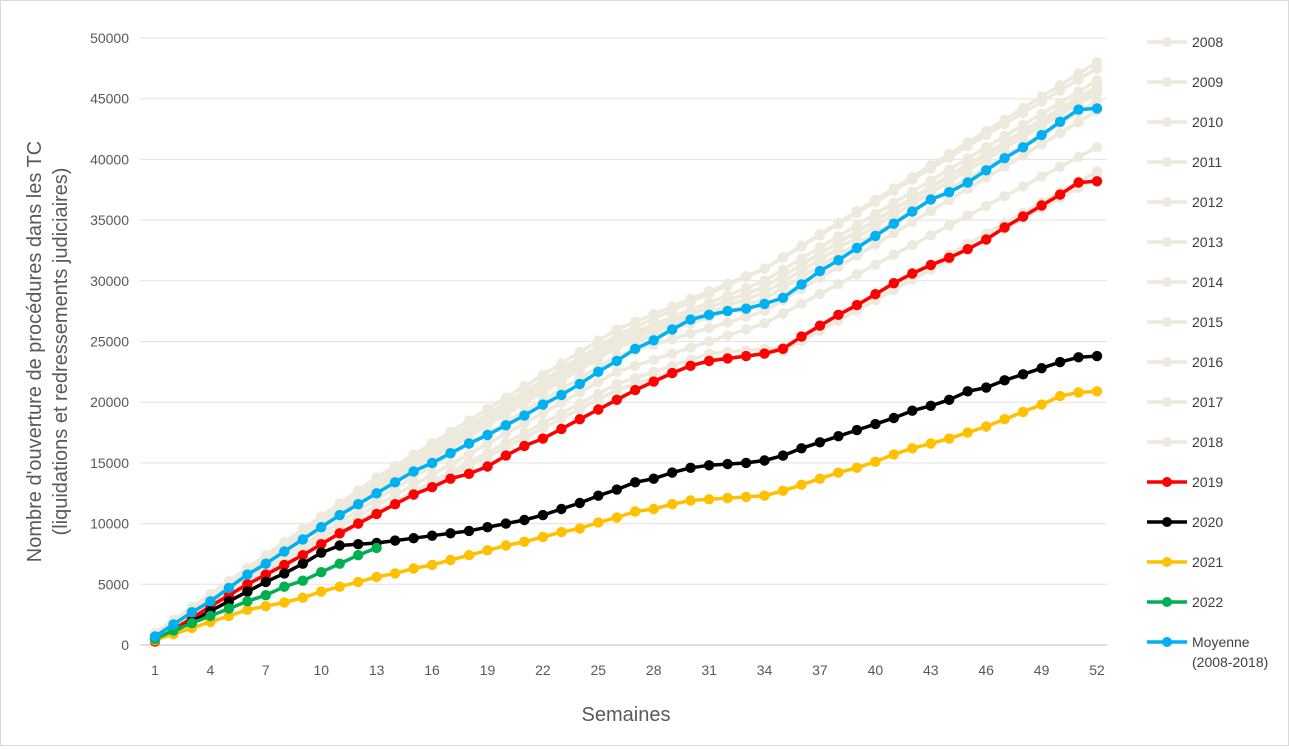 The image size is (1289, 750). Describe the element at coordinates (266, 670) in the screenshot. I see `x-tick-label: 7` at that location.